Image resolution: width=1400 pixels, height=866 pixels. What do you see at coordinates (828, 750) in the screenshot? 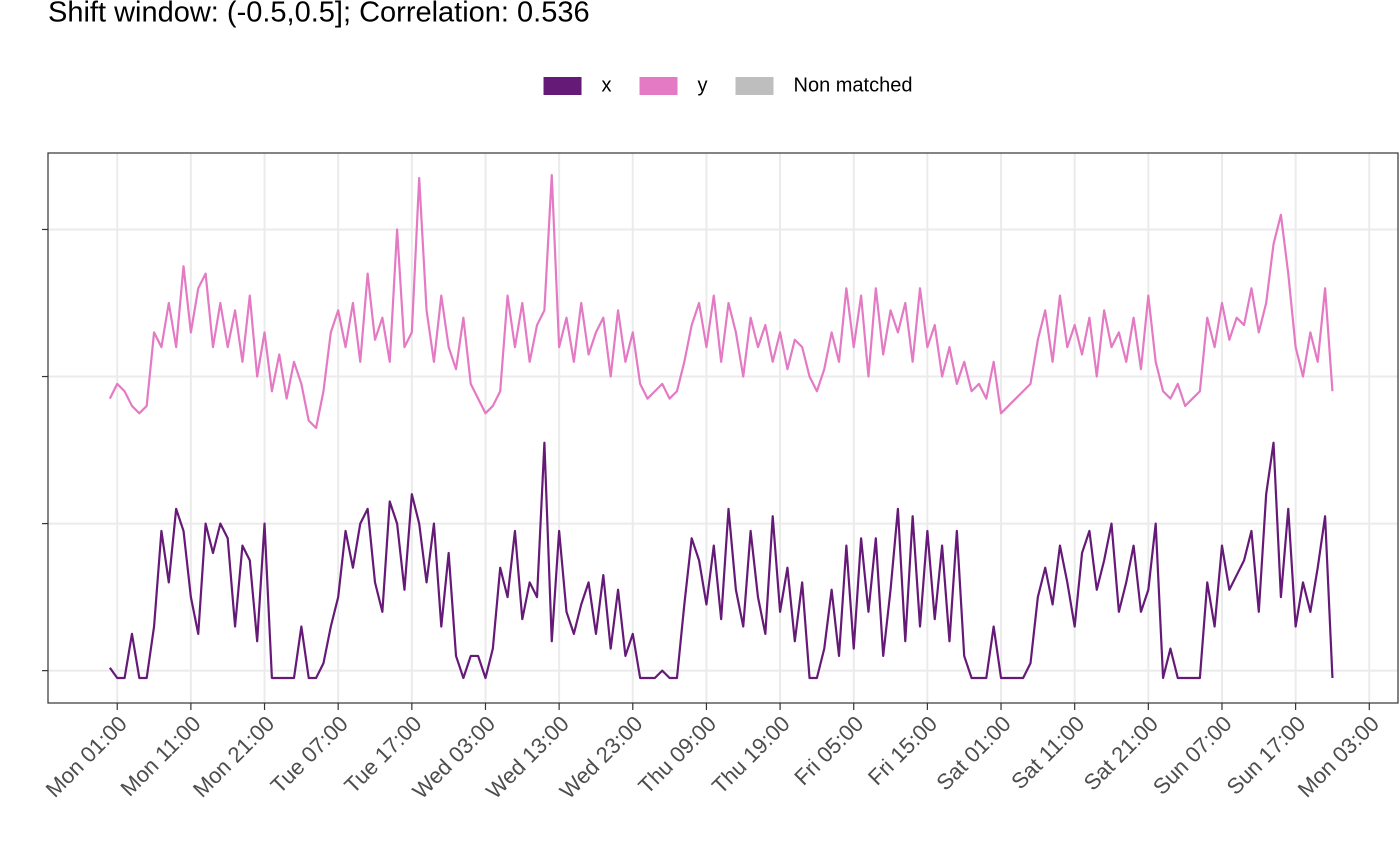
I see `x-tick-label: Fri 05:00` at bounding box center [828, 750].